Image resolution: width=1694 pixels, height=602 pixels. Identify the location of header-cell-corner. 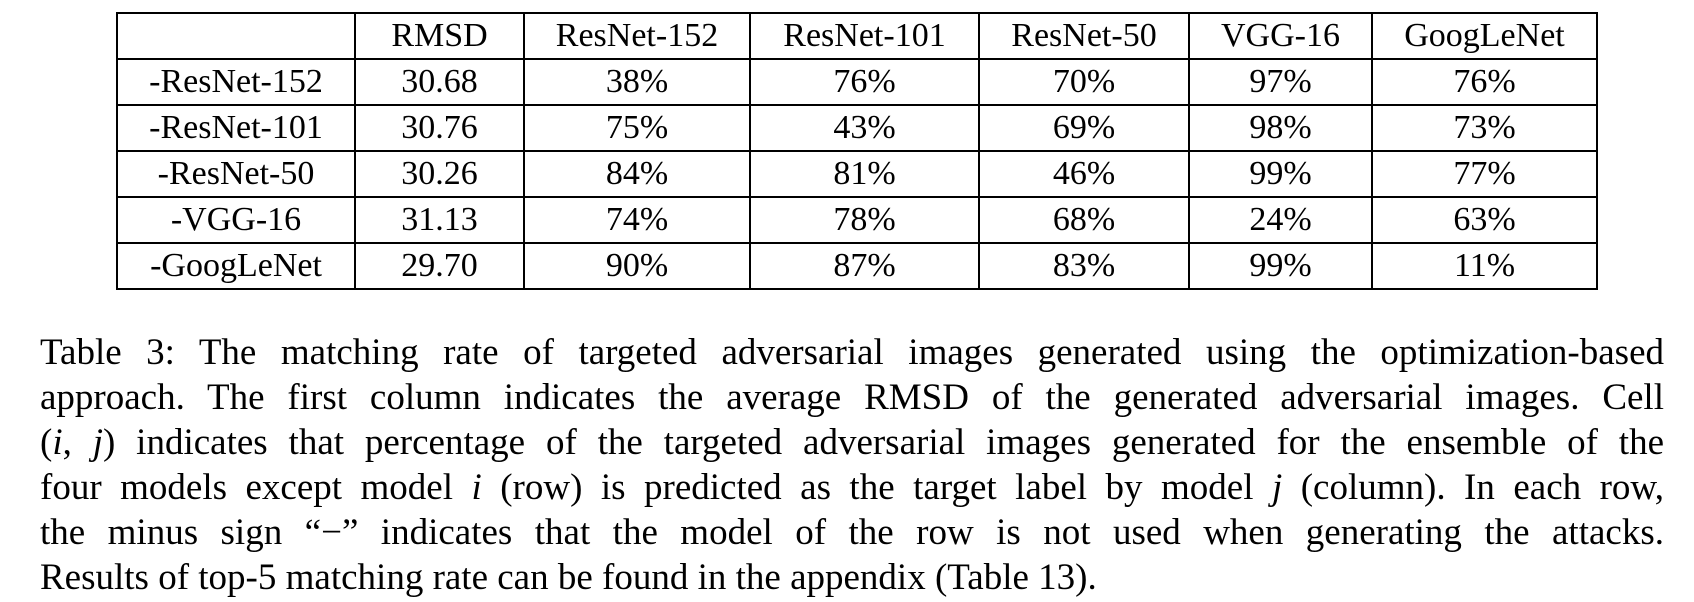
(236, 36).